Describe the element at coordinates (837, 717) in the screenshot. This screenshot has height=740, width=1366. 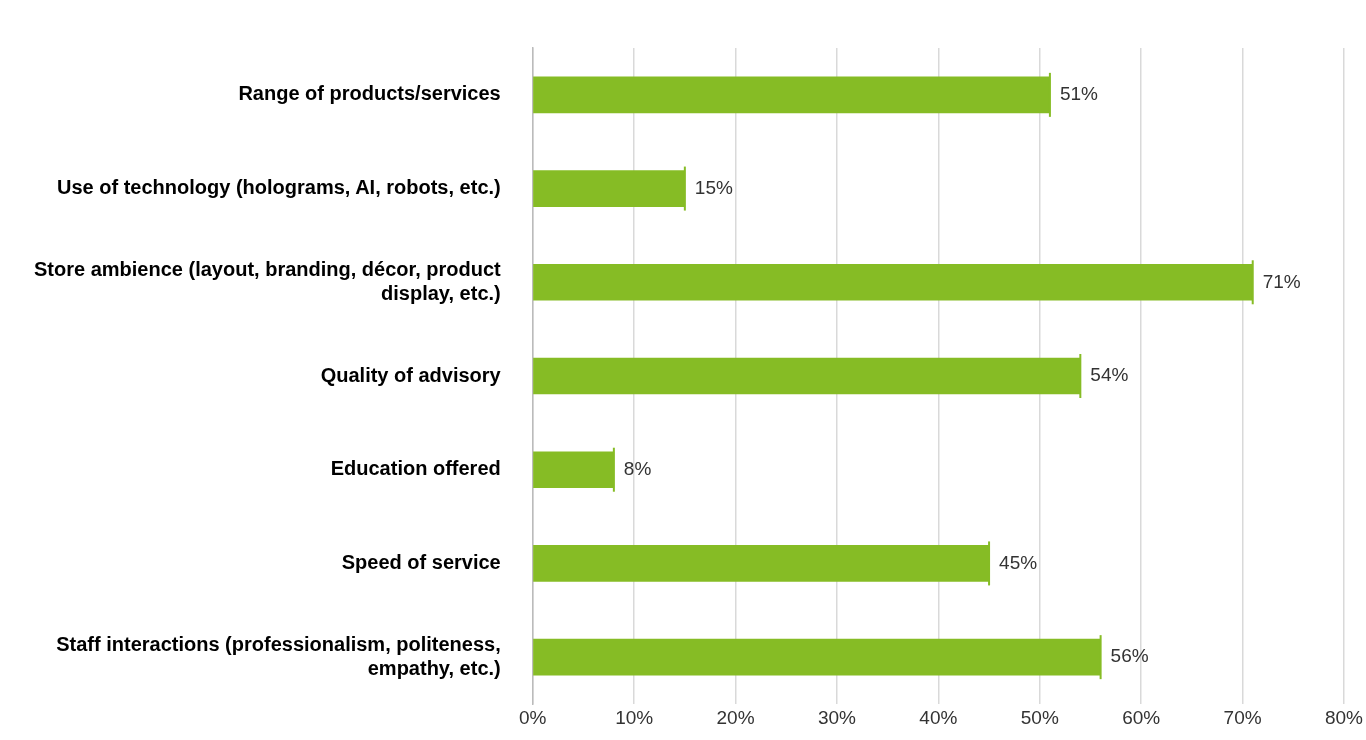
I see `x-tick-label: 30%` at that location.